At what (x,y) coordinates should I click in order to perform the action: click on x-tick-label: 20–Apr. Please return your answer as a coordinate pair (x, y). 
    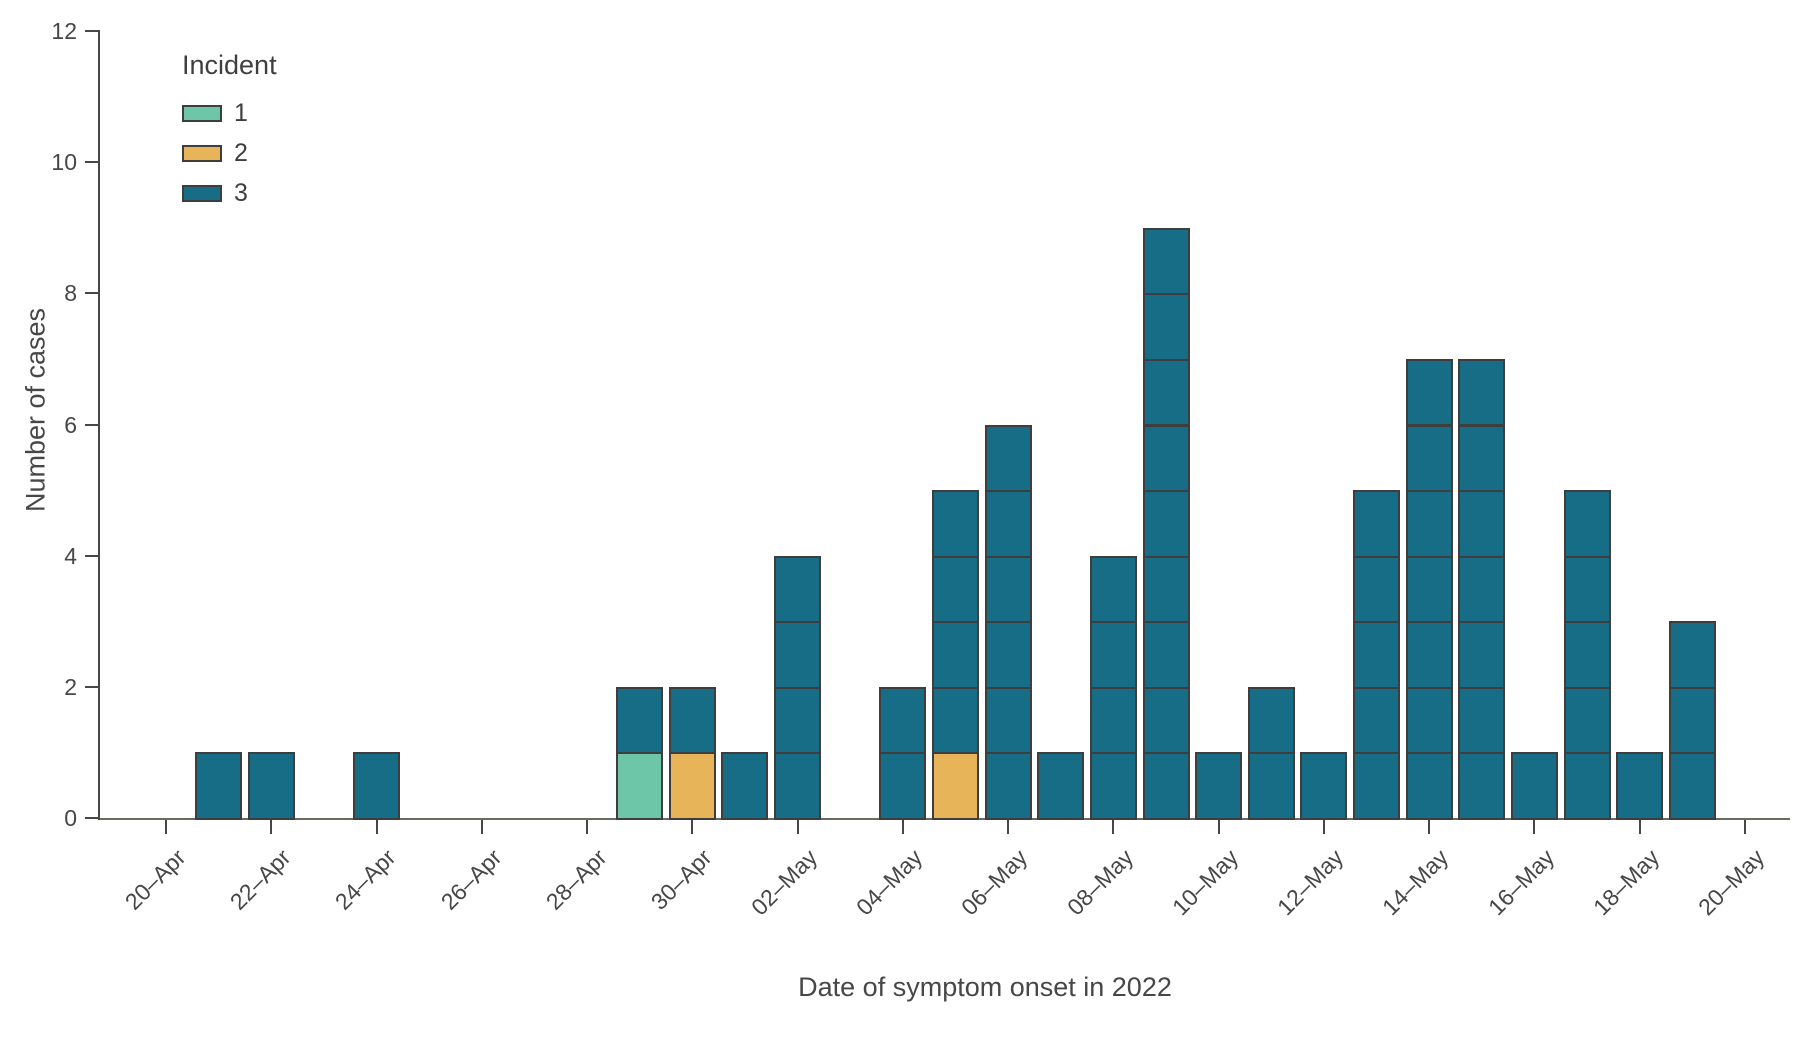
    Looking at the image, I should click on (155, 879).